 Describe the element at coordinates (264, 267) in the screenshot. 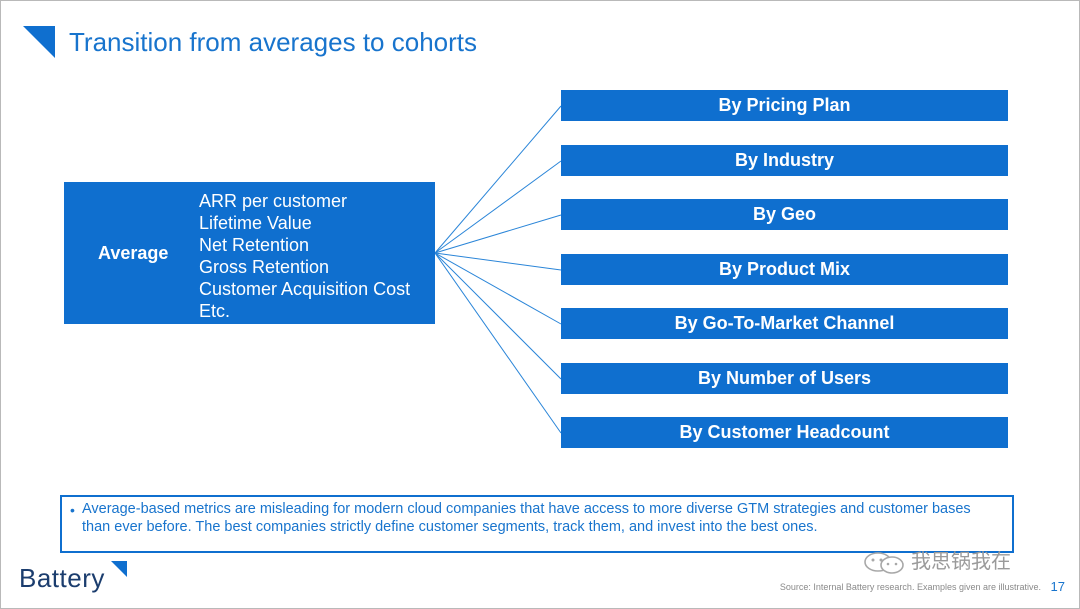

I see `metric-item: Gross Retention` at that location.